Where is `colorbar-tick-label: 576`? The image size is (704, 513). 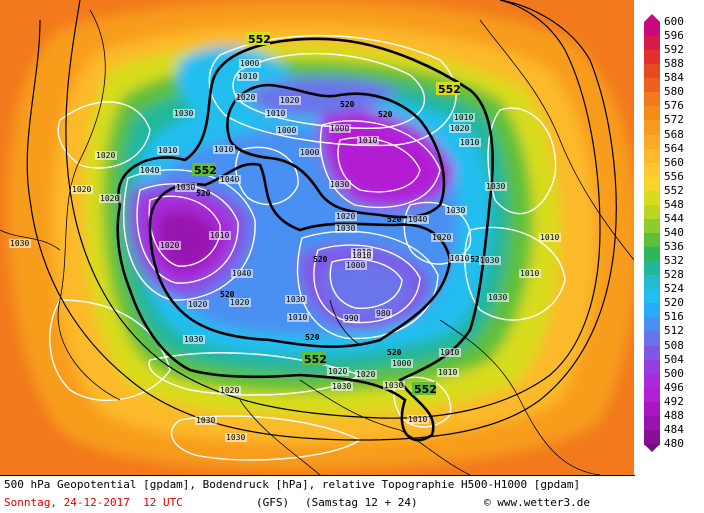 colorbar-tick-label: 576 is located at coordinates (674, 106).